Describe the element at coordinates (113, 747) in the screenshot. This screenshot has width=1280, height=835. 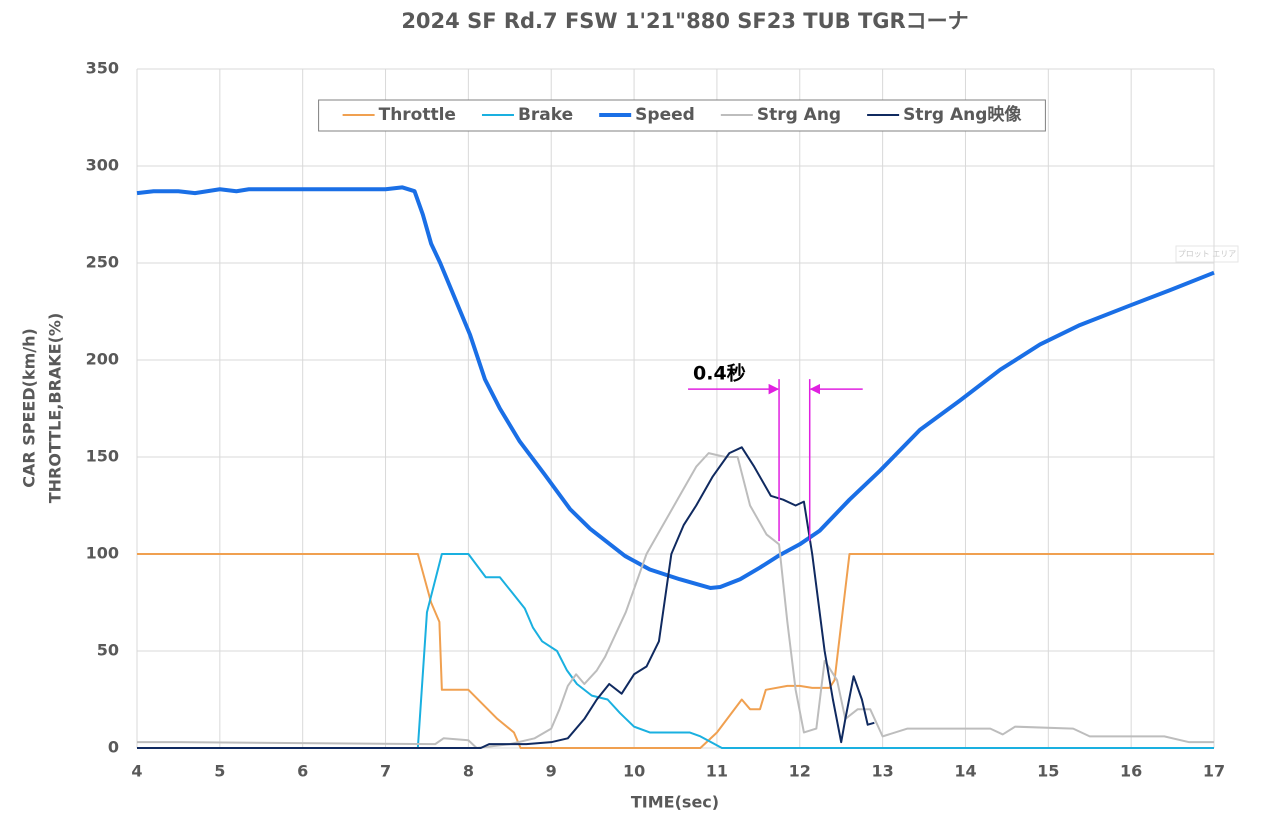
I see `y-tick-label: 0` at that location.